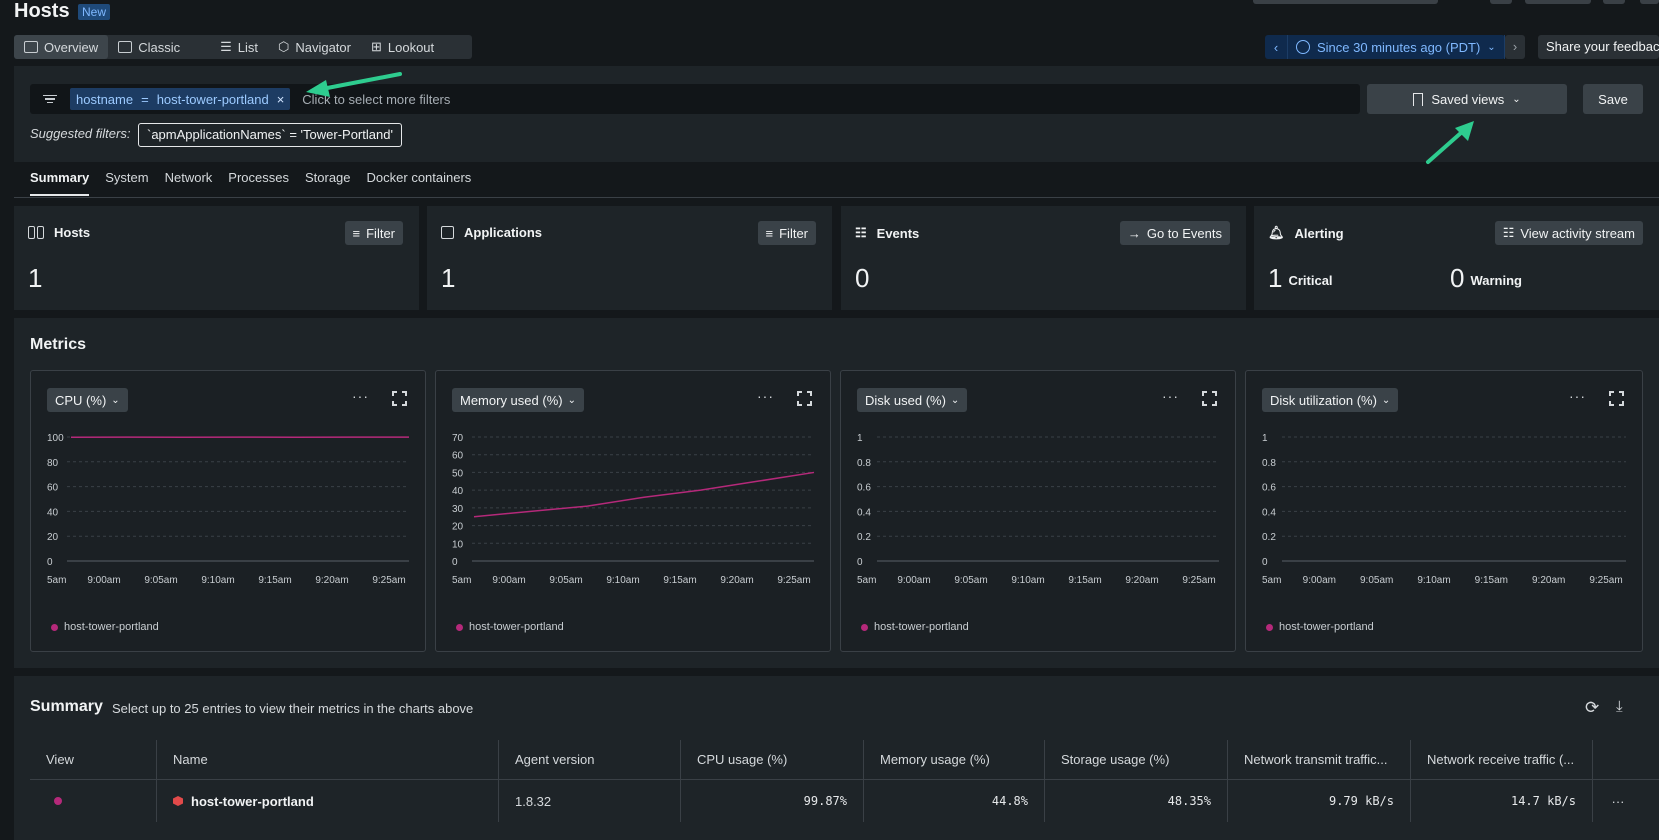 The height and width of the screenshot is (840, 1659). What do you see at coordinates (419, 177) in the screenshot?
I see `tab-docker-containers: Docker containers` at bounding box center [419, 177].